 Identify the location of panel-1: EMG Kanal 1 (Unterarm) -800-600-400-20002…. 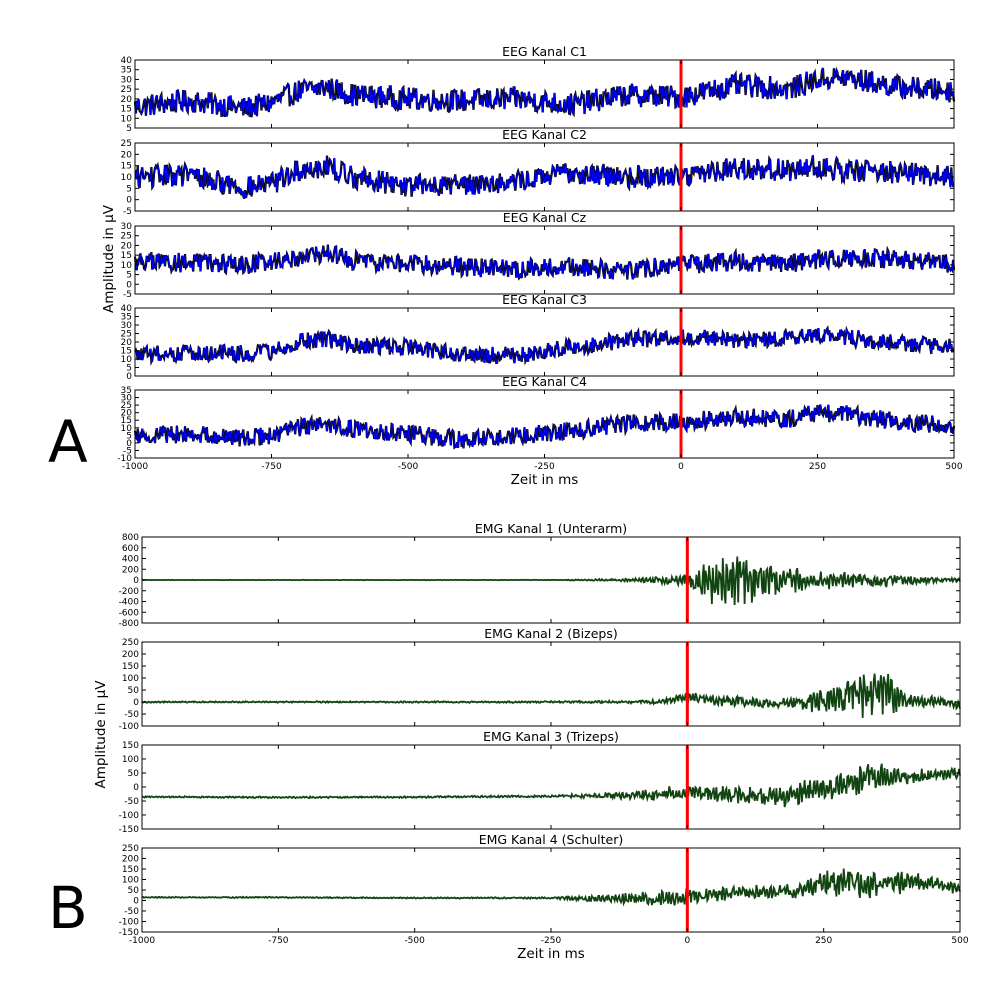
(540, 575).